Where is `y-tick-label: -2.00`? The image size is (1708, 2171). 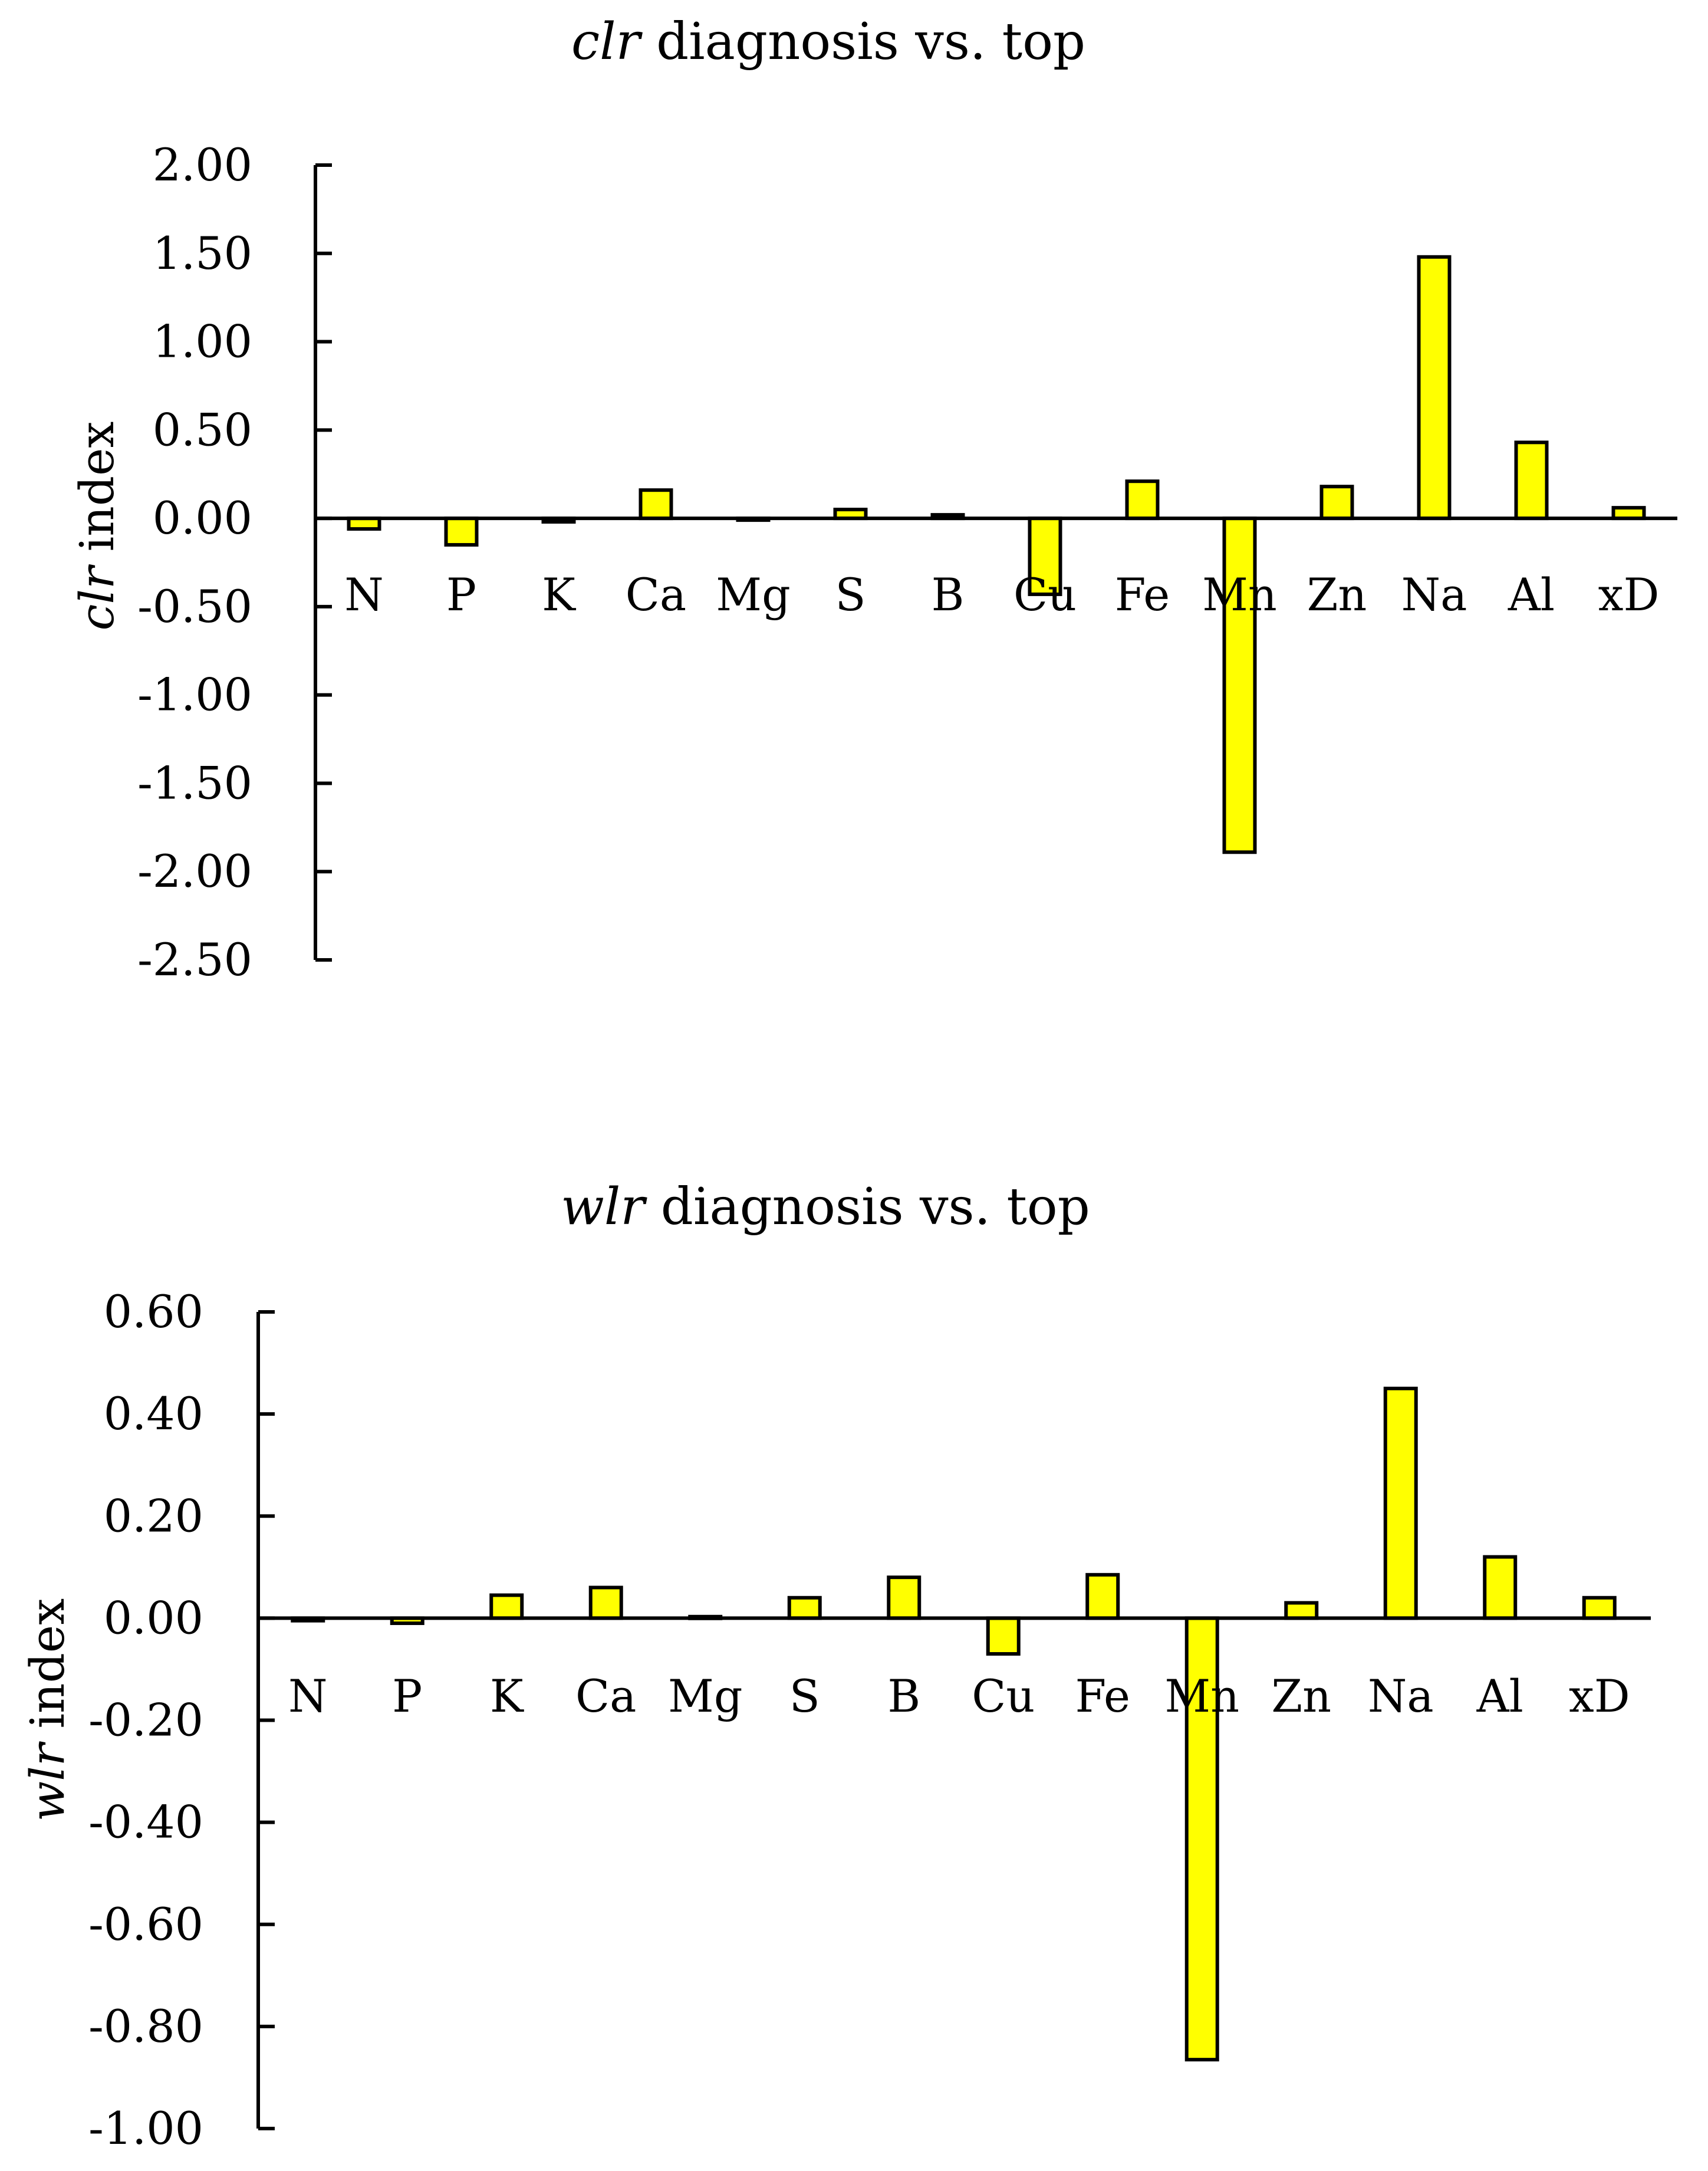
y-tick-label: -2.00 is located at coordinates (194, 871).